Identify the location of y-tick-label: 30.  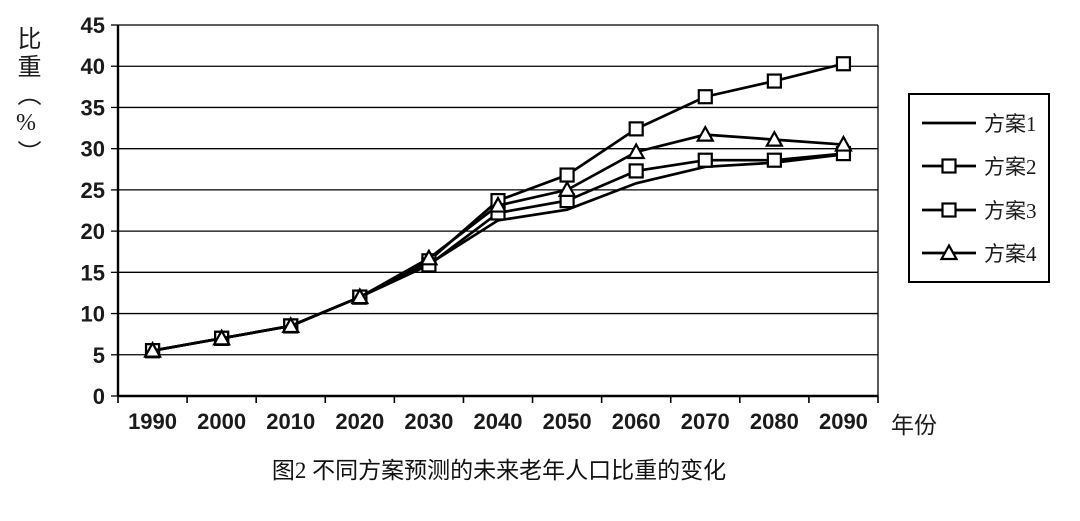
(93, 149).